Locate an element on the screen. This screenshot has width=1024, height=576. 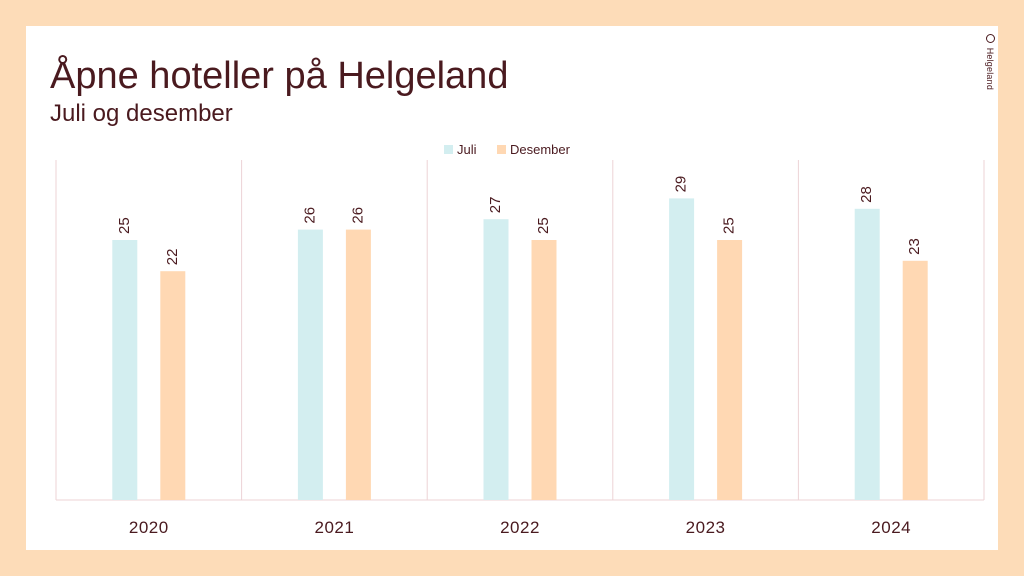
x-tick-label: 2022 is located at coordinates (520, 527).